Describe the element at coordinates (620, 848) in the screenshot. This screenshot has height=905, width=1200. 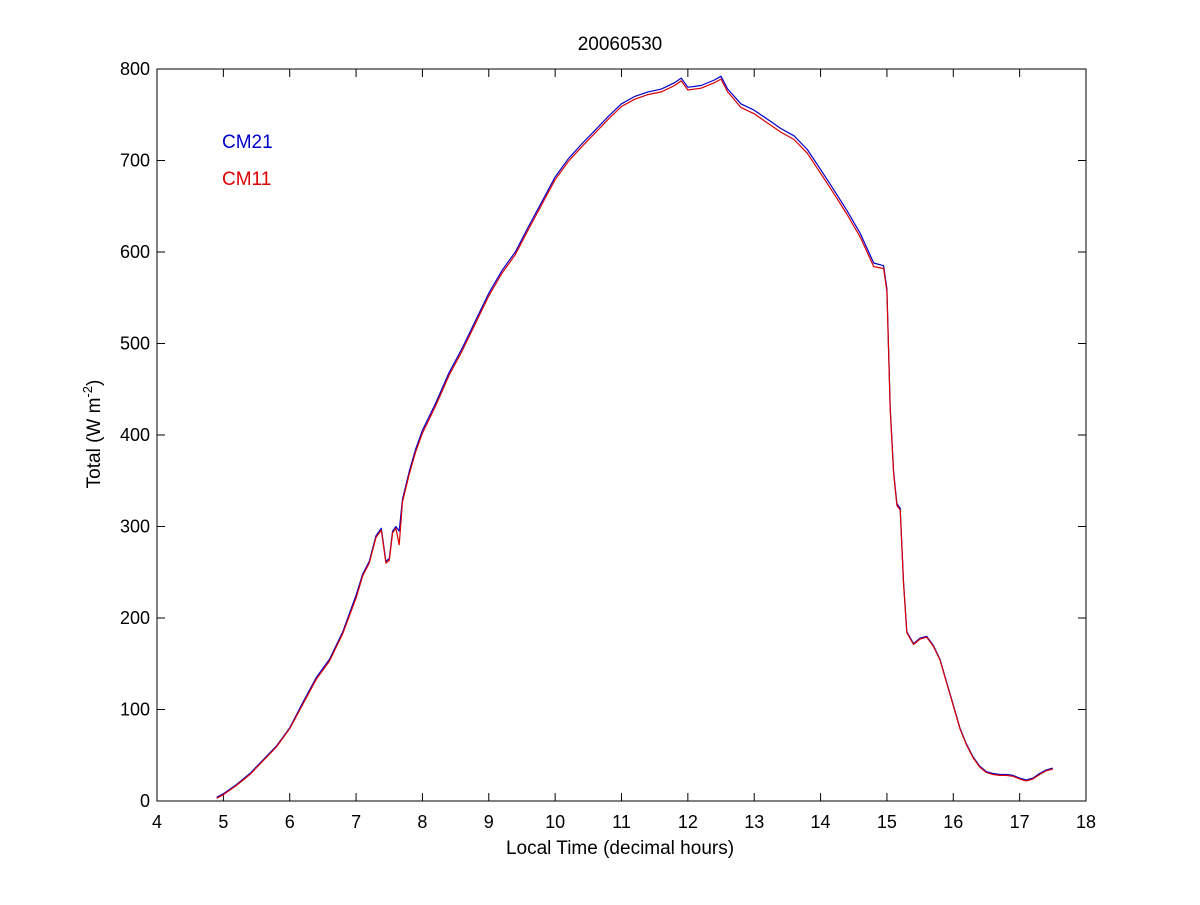
I see `x-axis-label: Local Time (decimal hours)` at that location.